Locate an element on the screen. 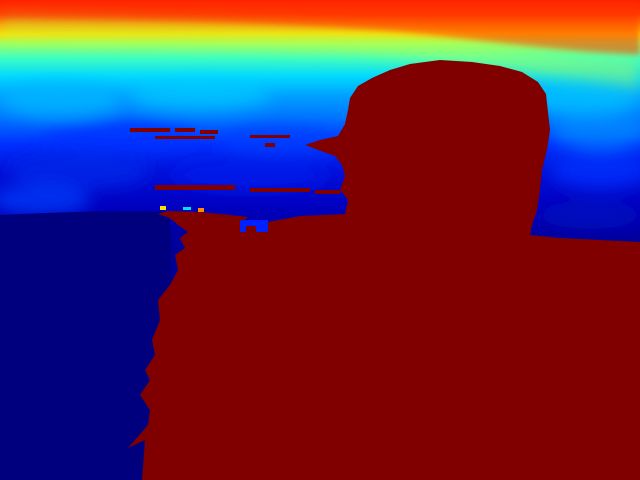  near-ceiling-band is located at coordinates (320, 27).